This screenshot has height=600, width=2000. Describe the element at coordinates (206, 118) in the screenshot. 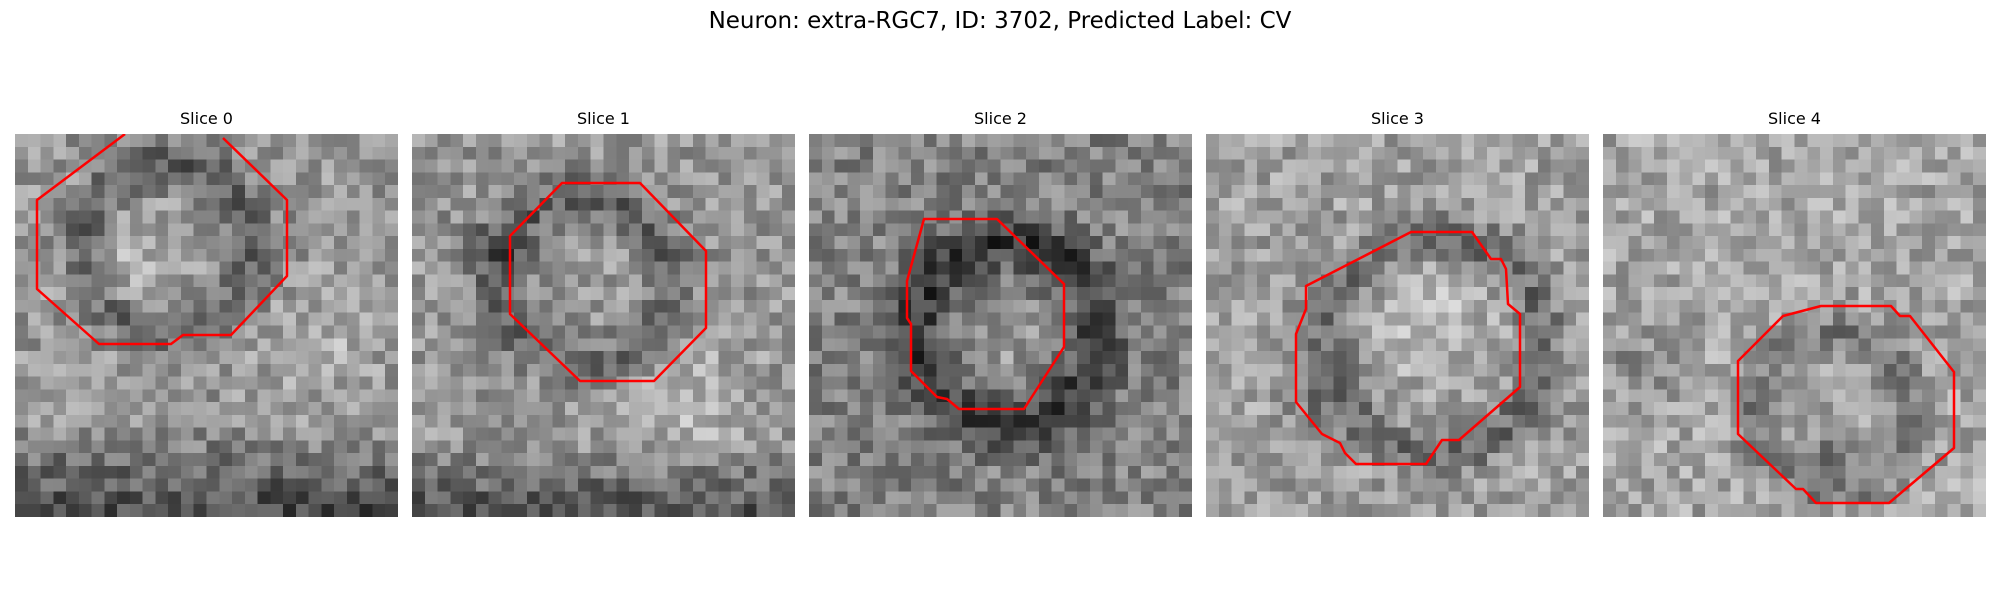

I see `slice-title: Slice 0` at that location.